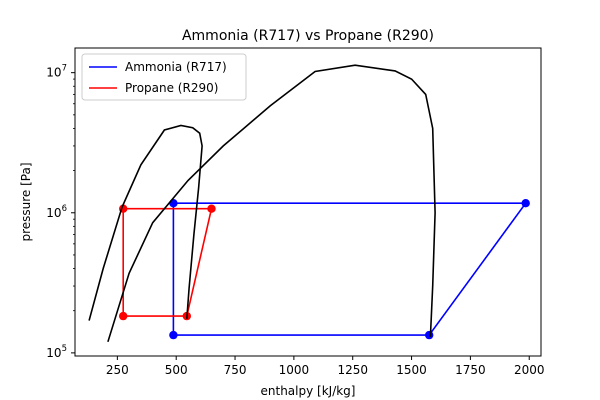  Describe the element at coordinates (235, 370) in the screenshot. I see `x-tick-label: 750` at that location.